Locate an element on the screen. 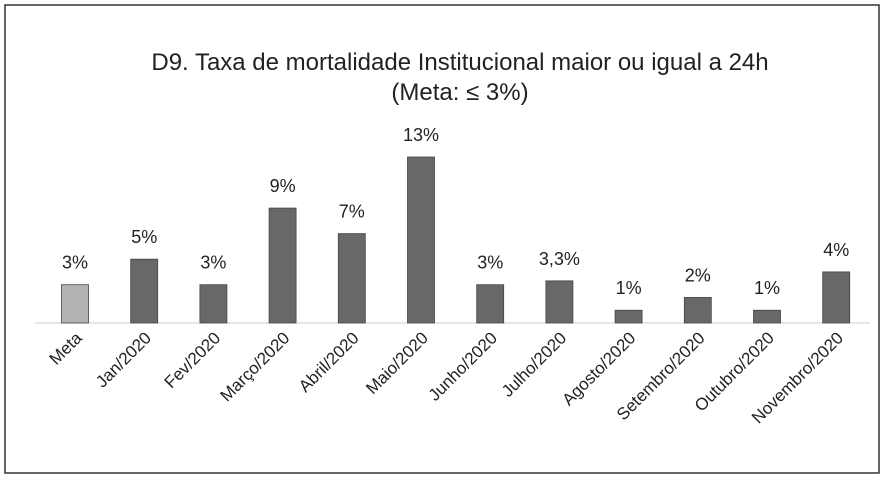  value-label: 9% is located at coordinates (283, 186).